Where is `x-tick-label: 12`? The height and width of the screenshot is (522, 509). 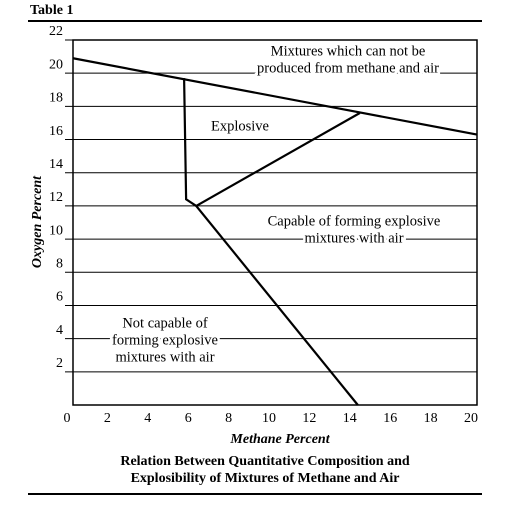 x-tick-label: 12 is located at coordinates (309, 418).